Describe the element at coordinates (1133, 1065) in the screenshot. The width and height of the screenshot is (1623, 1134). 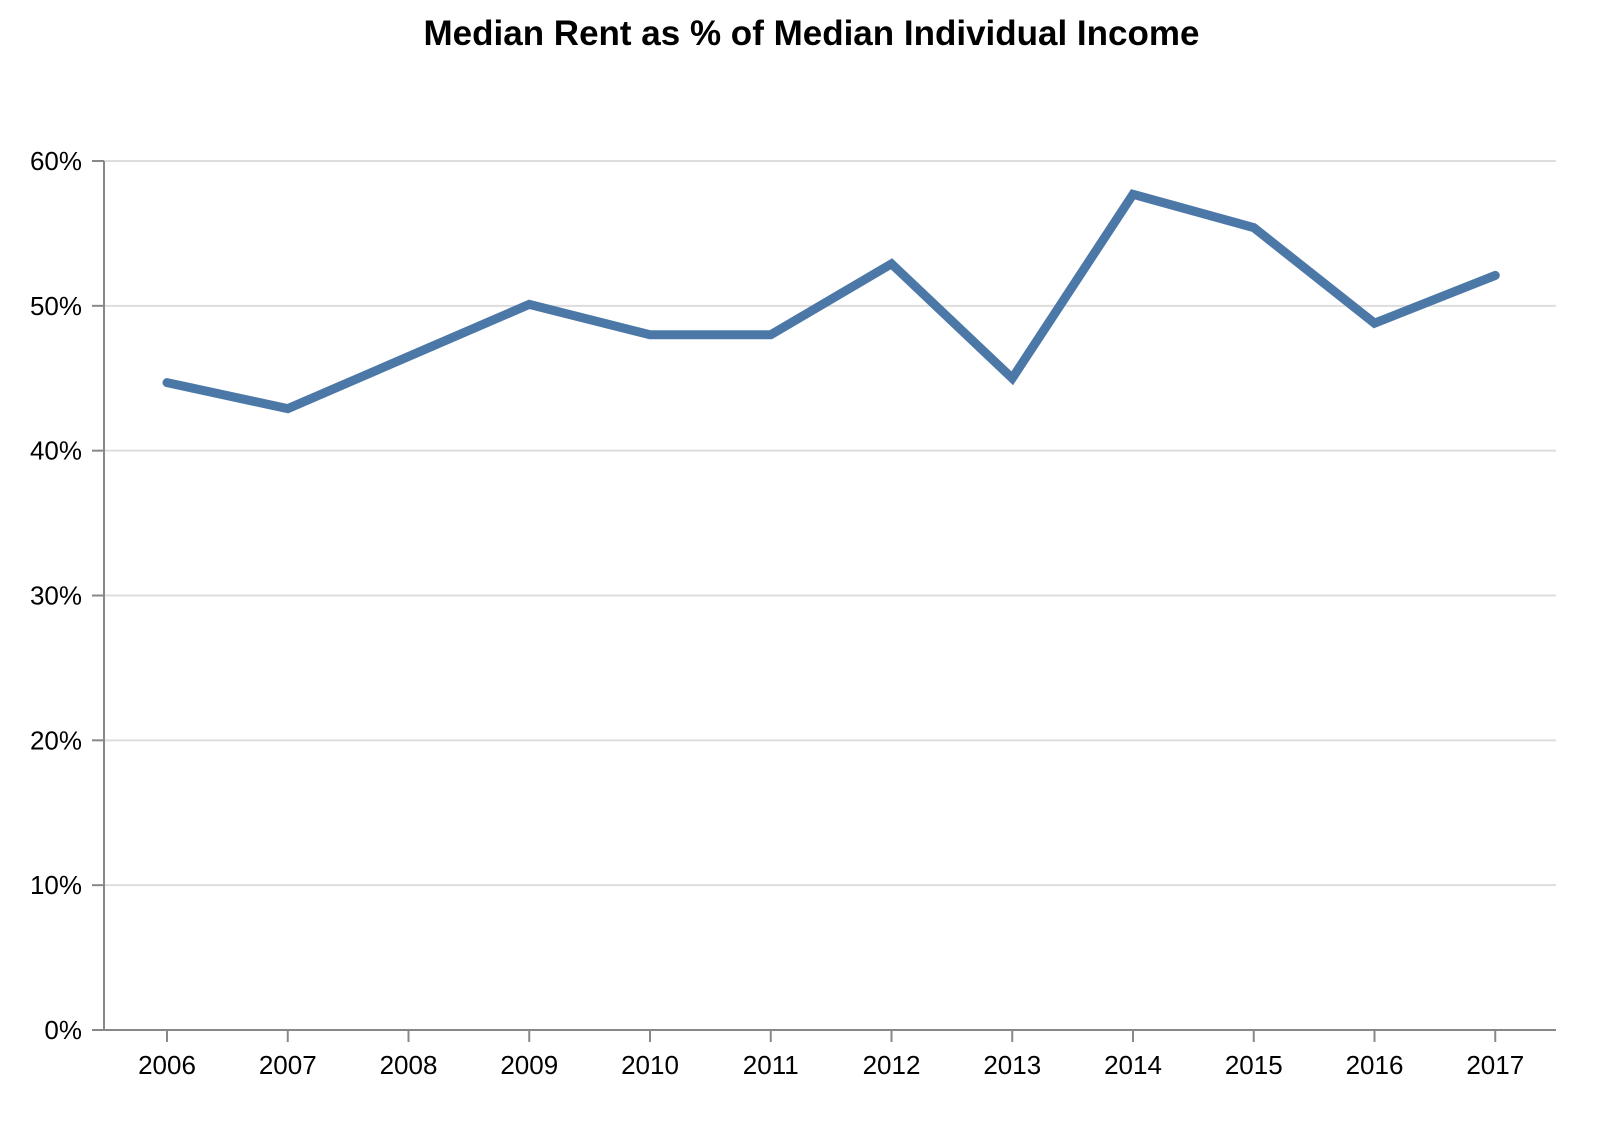
I see `x-tick-label: 2014` at that location.